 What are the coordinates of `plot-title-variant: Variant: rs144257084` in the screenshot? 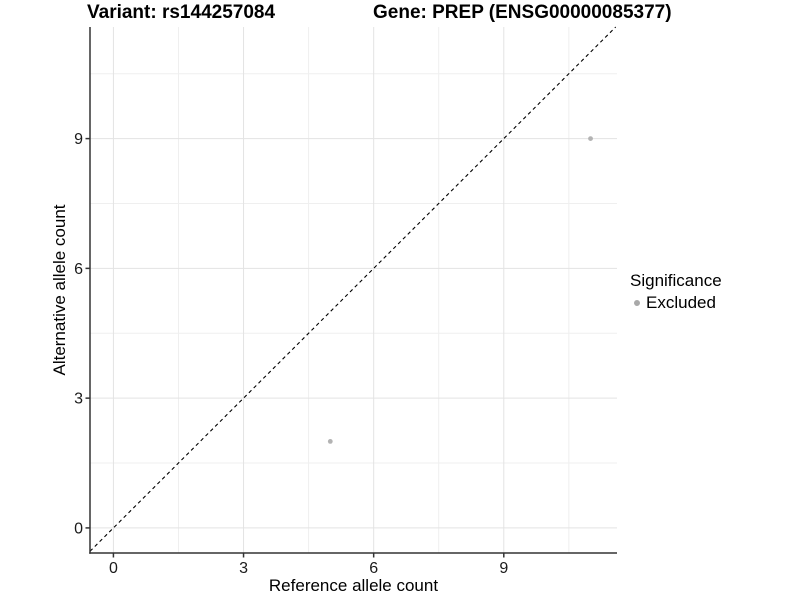 It's located at (181, 12).